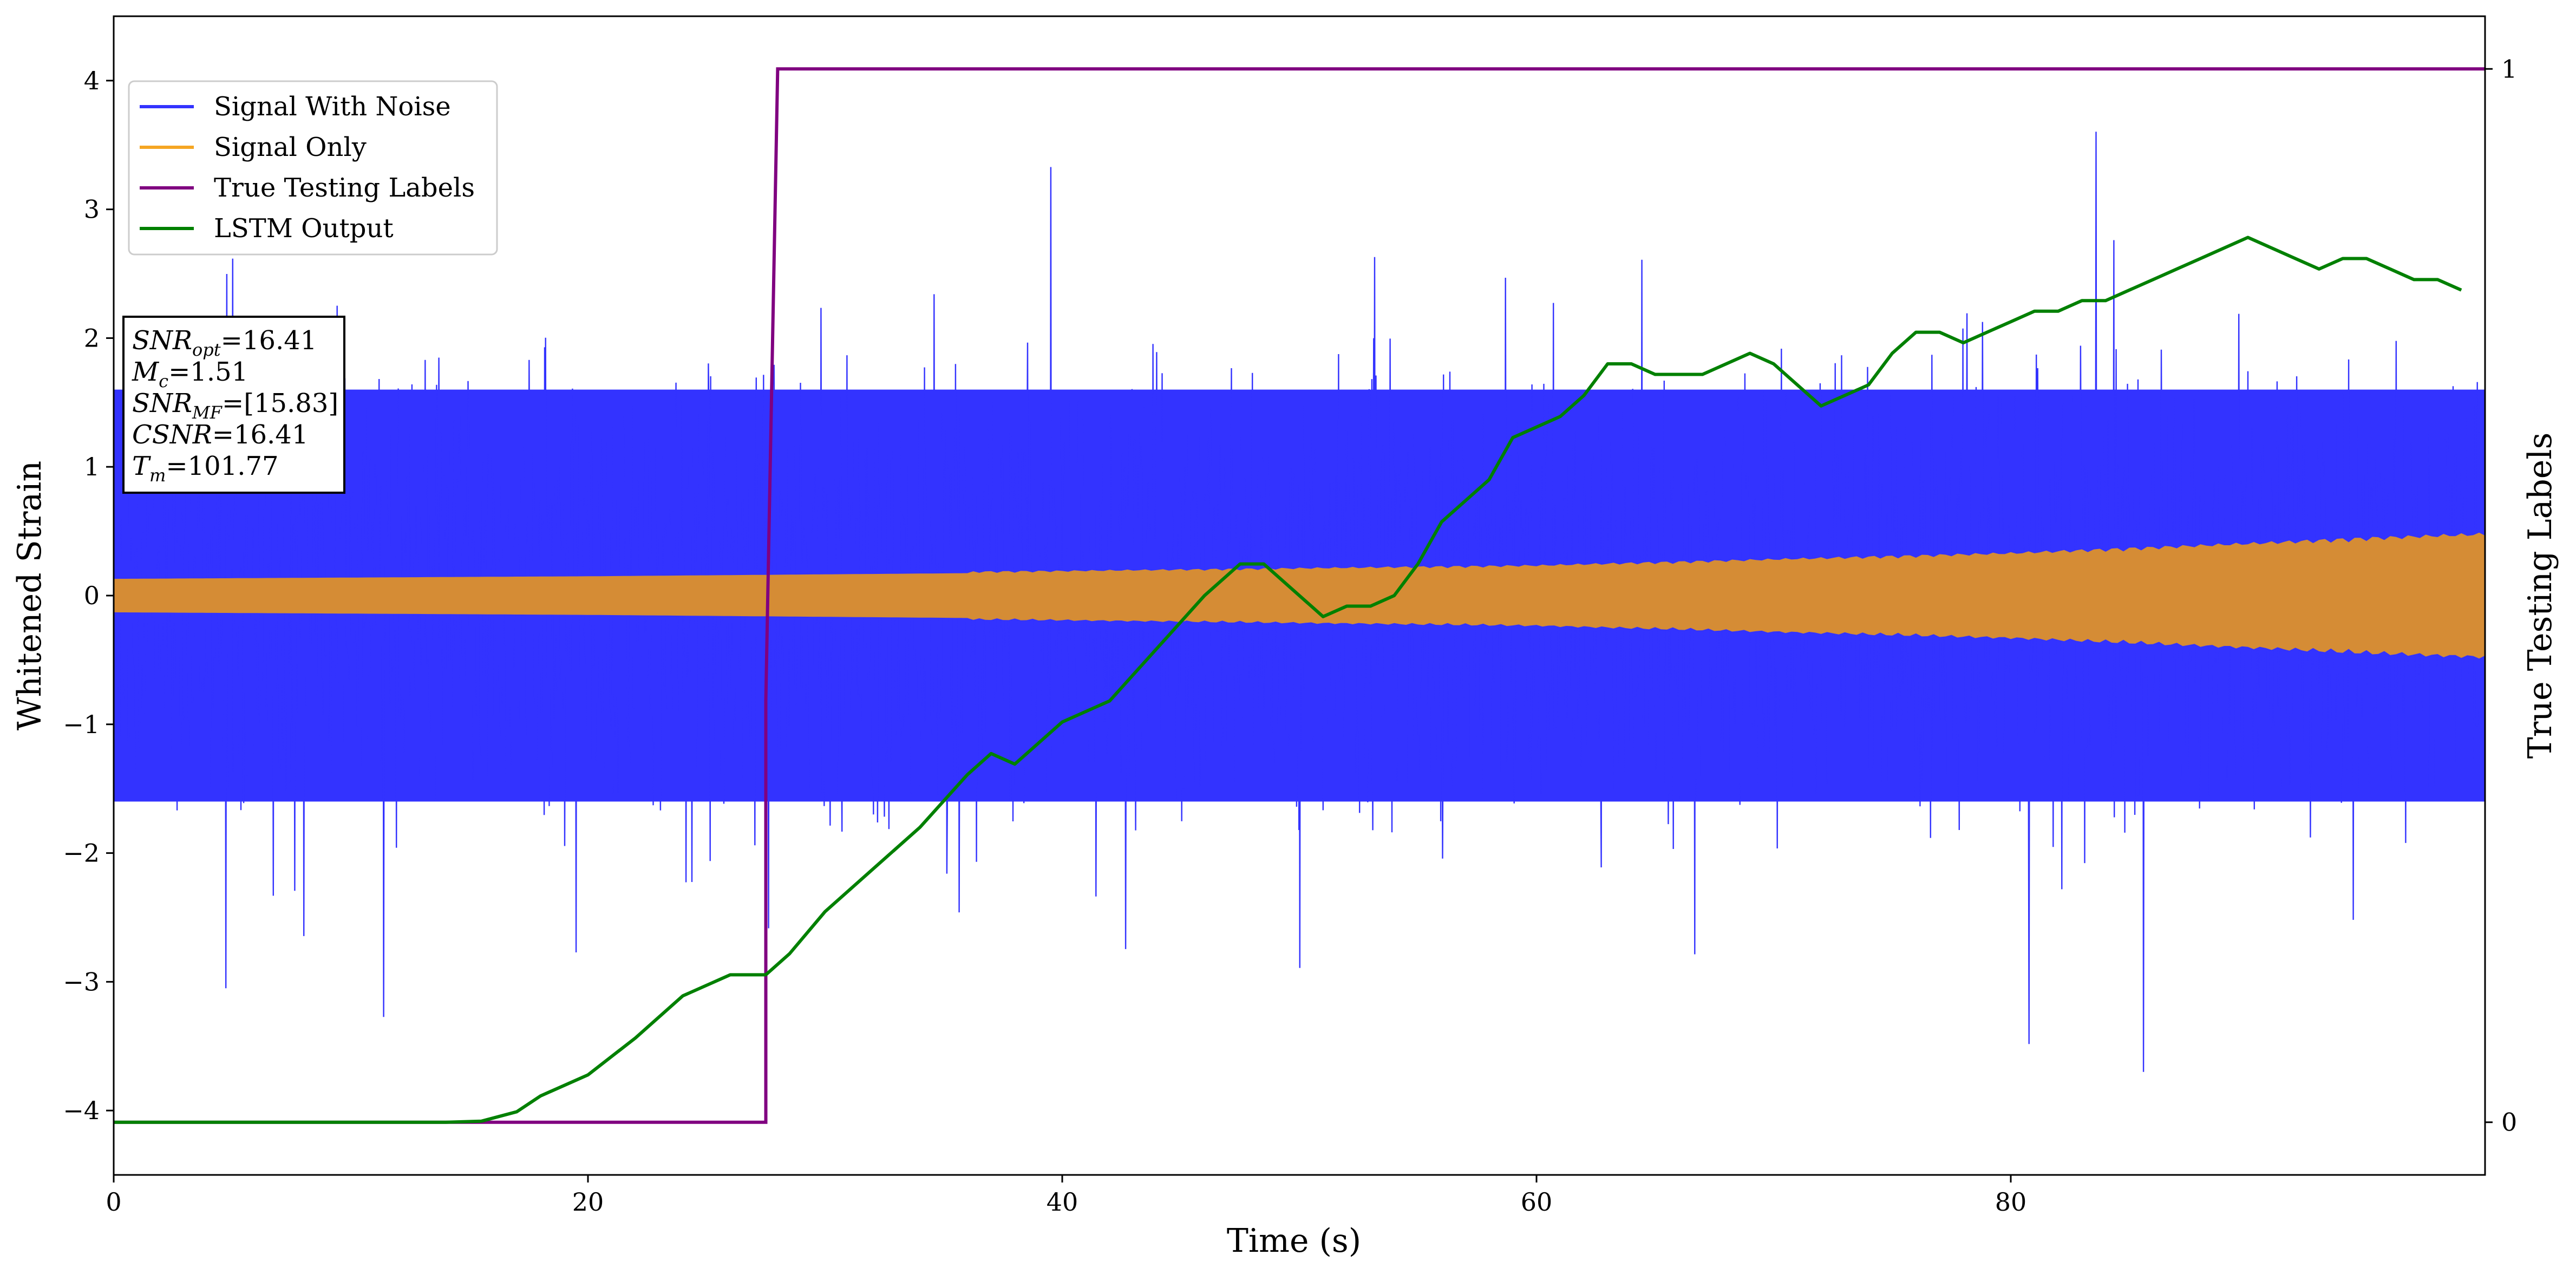 Image resolution: width=2576 pixels, height=1274 pixels. What do you see at coordinates (2509, 1122) in the screenshot?
I see `y2-tick-label: 0` at bounding box center [2509, 1122].